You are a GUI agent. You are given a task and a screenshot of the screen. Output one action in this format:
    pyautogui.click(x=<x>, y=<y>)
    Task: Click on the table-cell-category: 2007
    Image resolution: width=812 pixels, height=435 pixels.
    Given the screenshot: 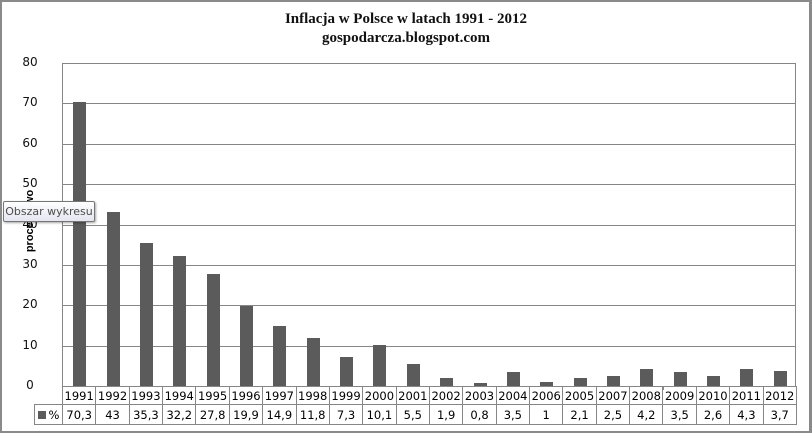 What is the action you would take?
    pyautogui.click(x=613, y=395)
    